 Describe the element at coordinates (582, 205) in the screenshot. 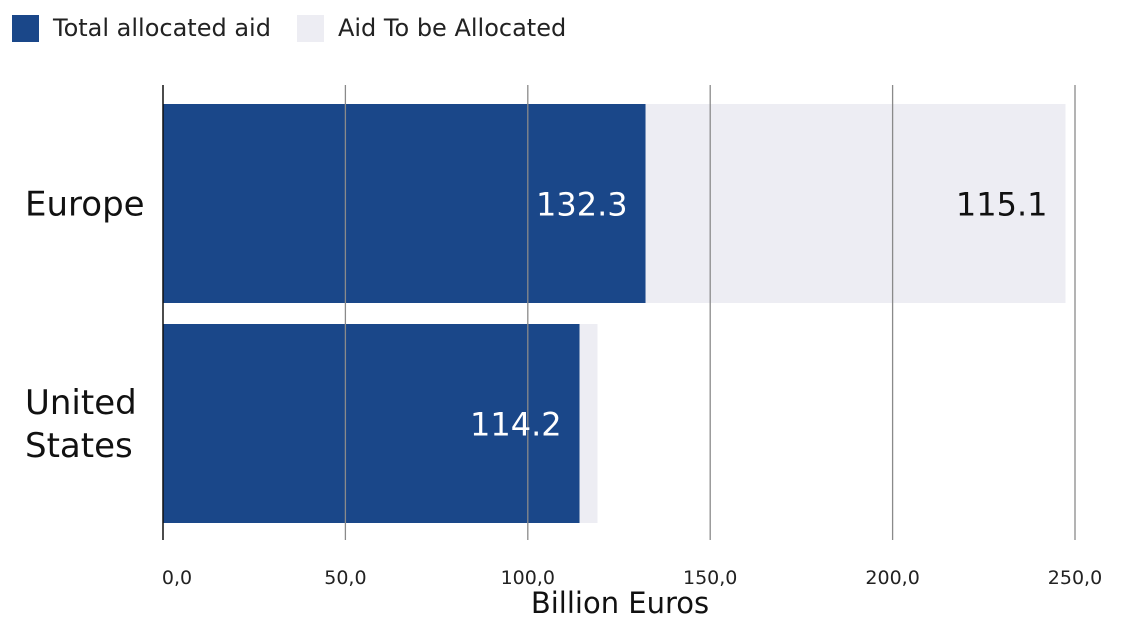

I see `data-label: 132.3` at that location.